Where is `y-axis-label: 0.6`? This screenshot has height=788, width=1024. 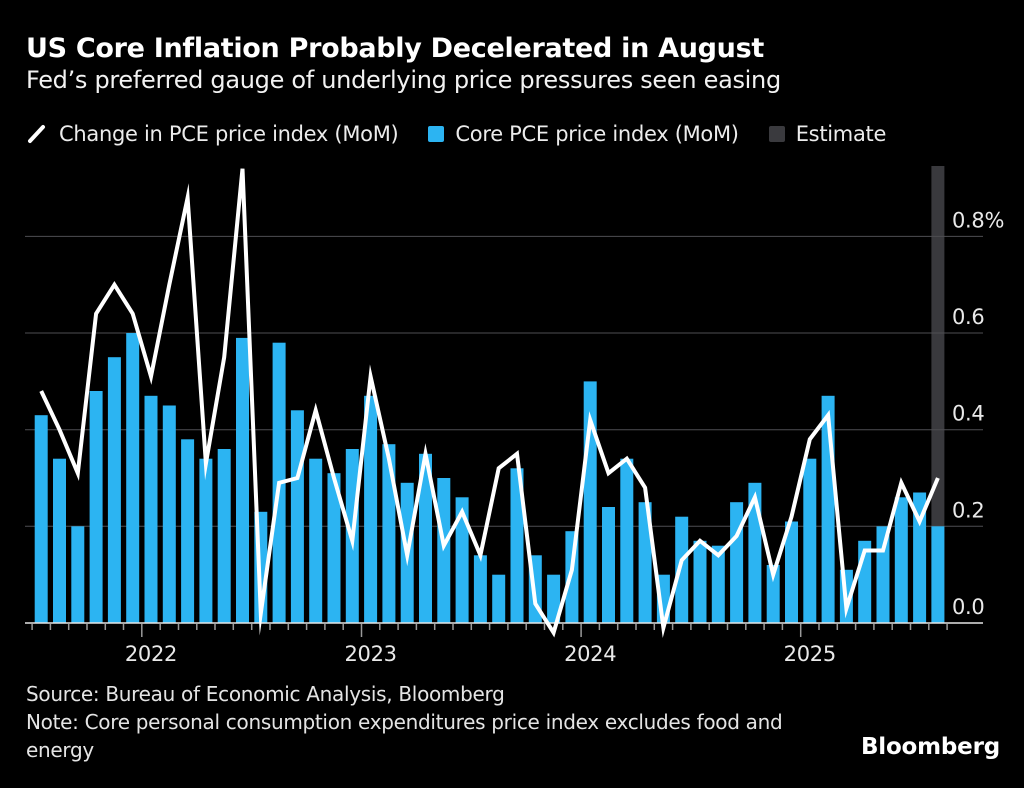
y-axis-label: 0.6 is located at coordinates (968, 317).